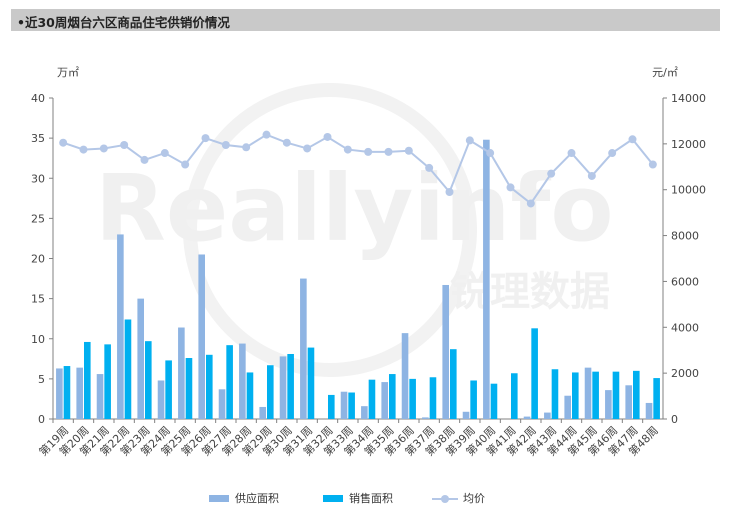  What do you see at coordinates (38, 178) in the screenshot?
I see `left-tick-label: 30` at bounding box center [38, 178].